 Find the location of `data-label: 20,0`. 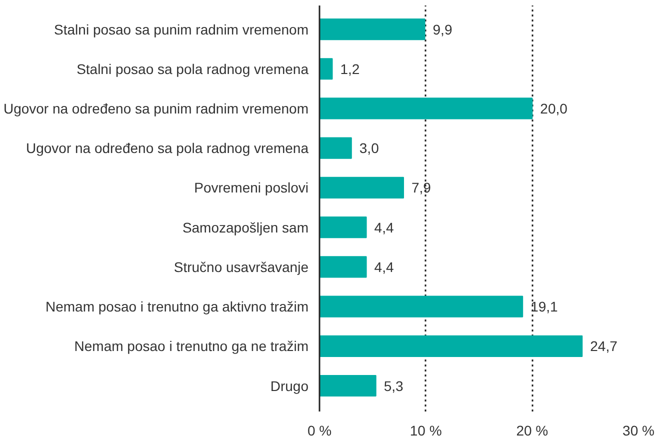

data-label: 20,0 is located at coordinates (554, 108).